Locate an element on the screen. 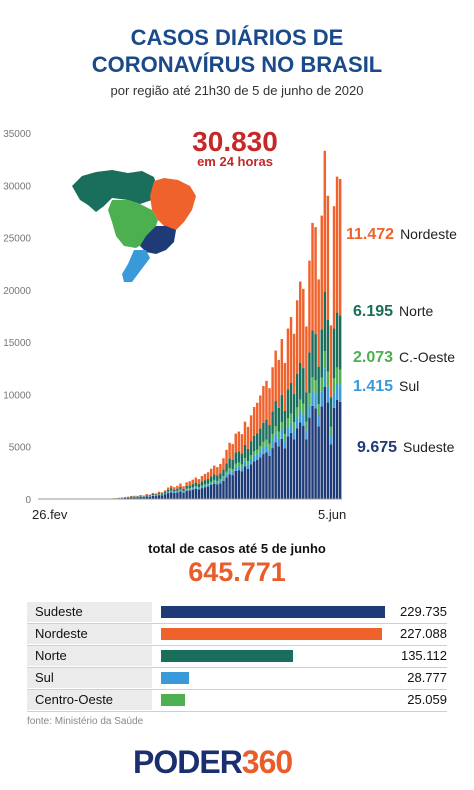  totals-row-bar is located at coordinates (272, 634).